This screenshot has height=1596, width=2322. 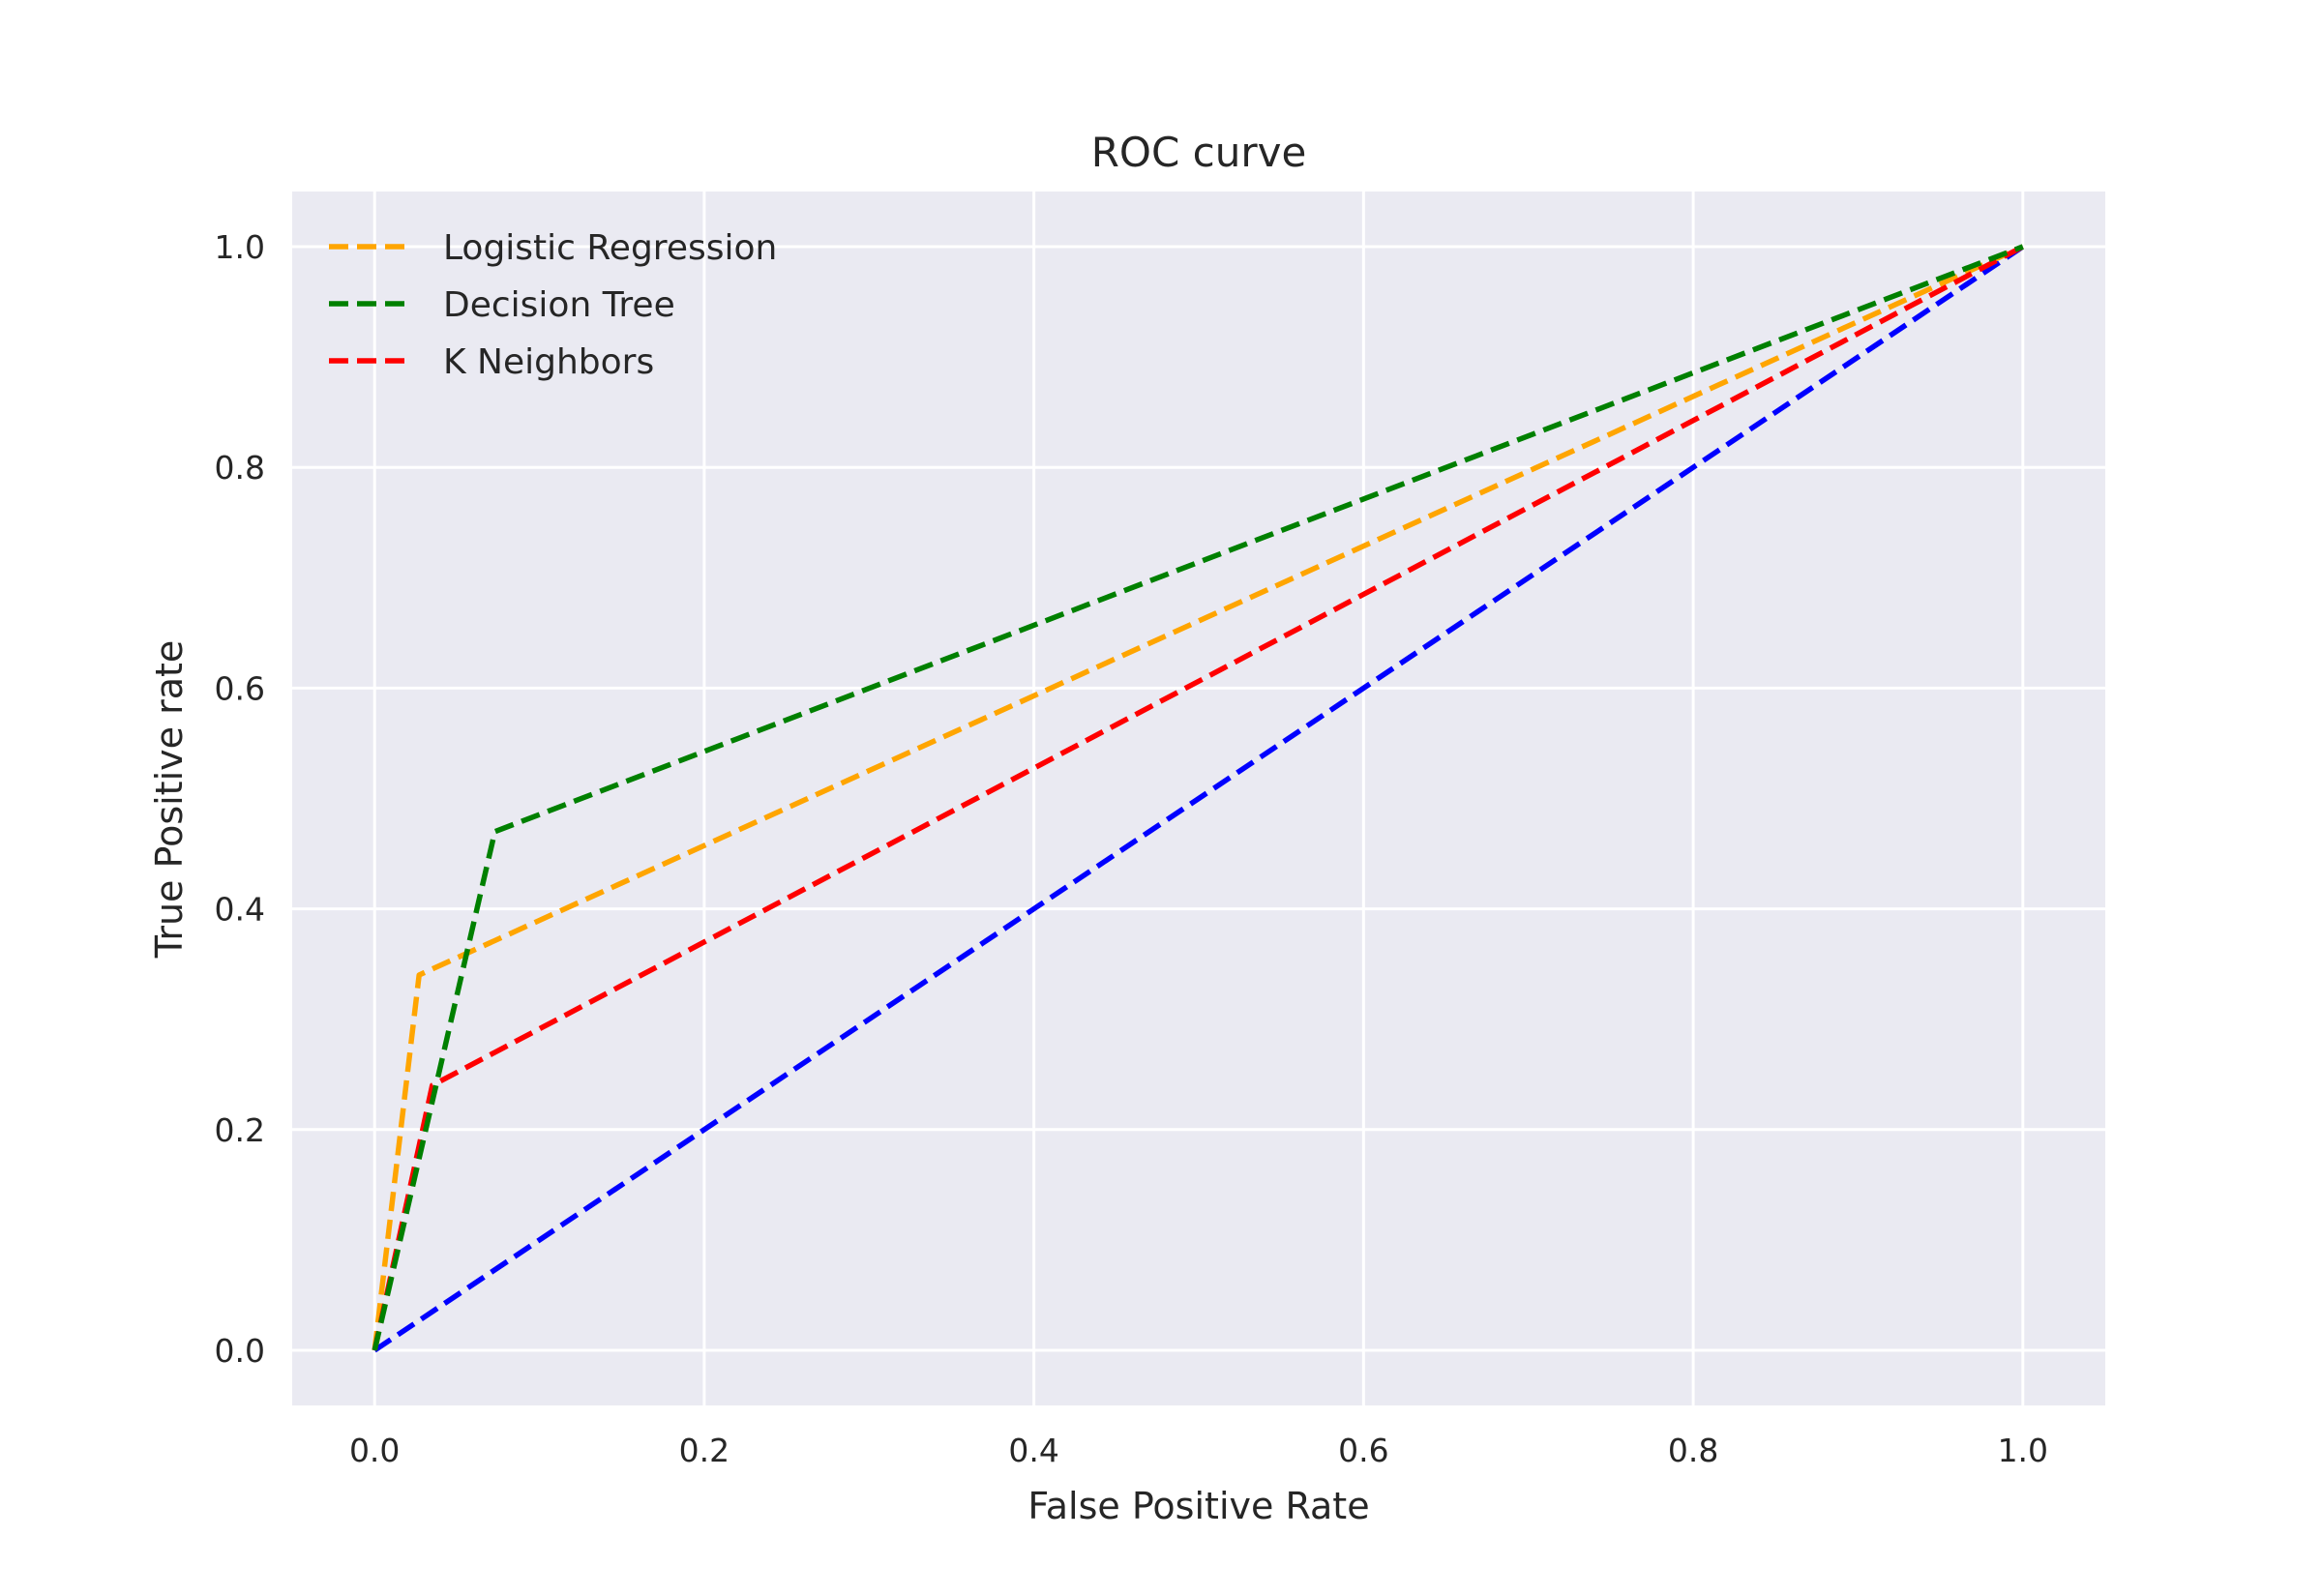 I want to click on y-tick-label: 0.2, so click(x=240, y=1130).